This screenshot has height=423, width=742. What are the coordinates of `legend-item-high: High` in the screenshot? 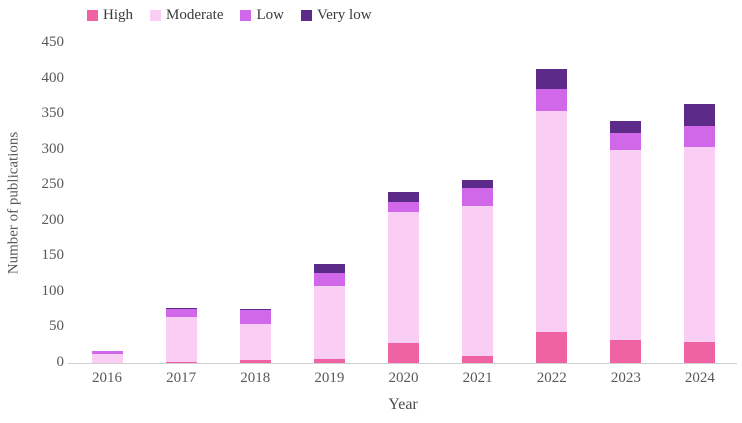 It's located at (110, 15).